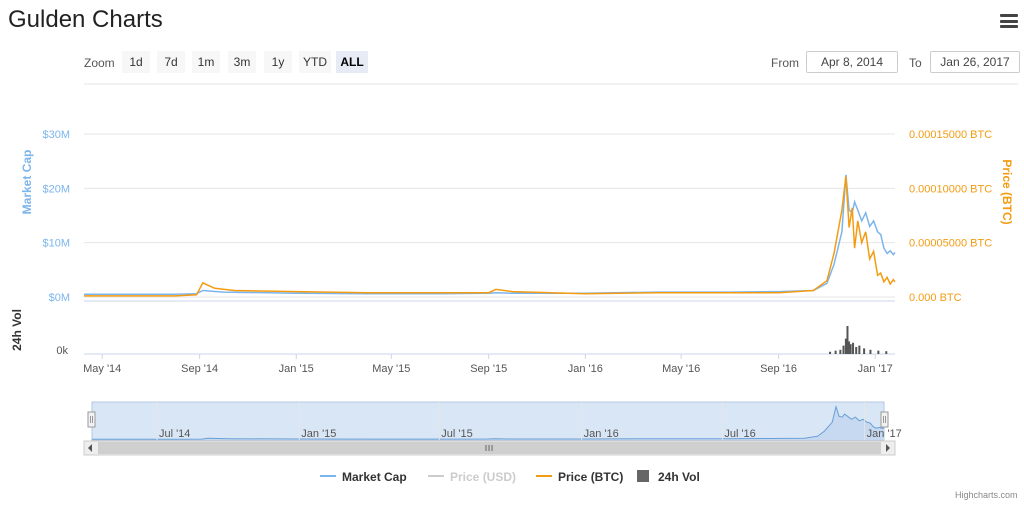 The width and height of the screenshot is (1024, 509). I want to click on y-right-tick-label: 0.000 BTC, so click(935, 298).